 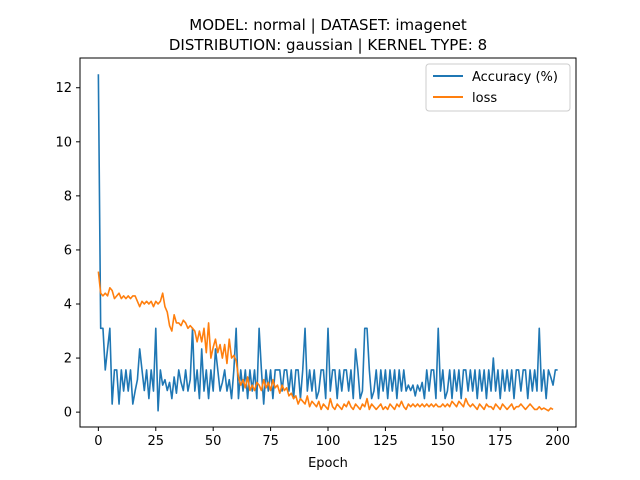 I want to click on legend: Accuracy (%) loss, so click(x=498, y=87).